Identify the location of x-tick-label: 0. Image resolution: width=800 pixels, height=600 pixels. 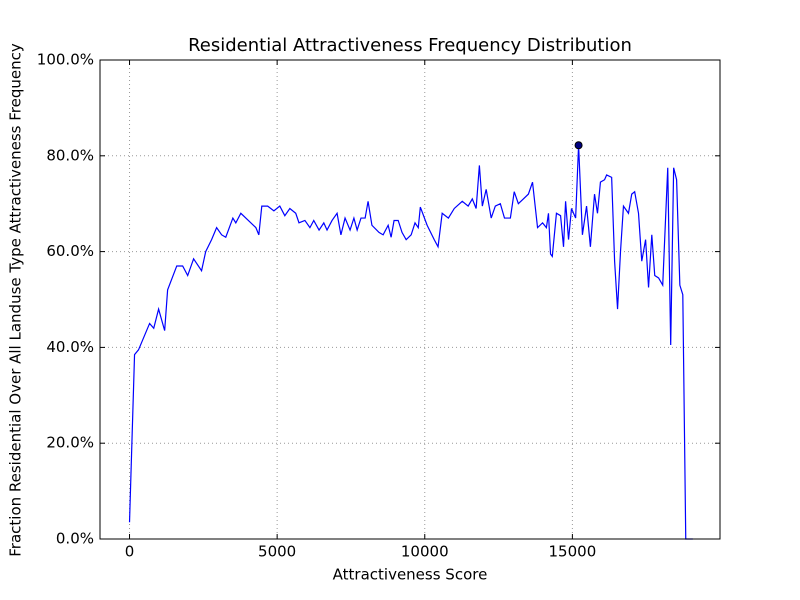
(130, 552).